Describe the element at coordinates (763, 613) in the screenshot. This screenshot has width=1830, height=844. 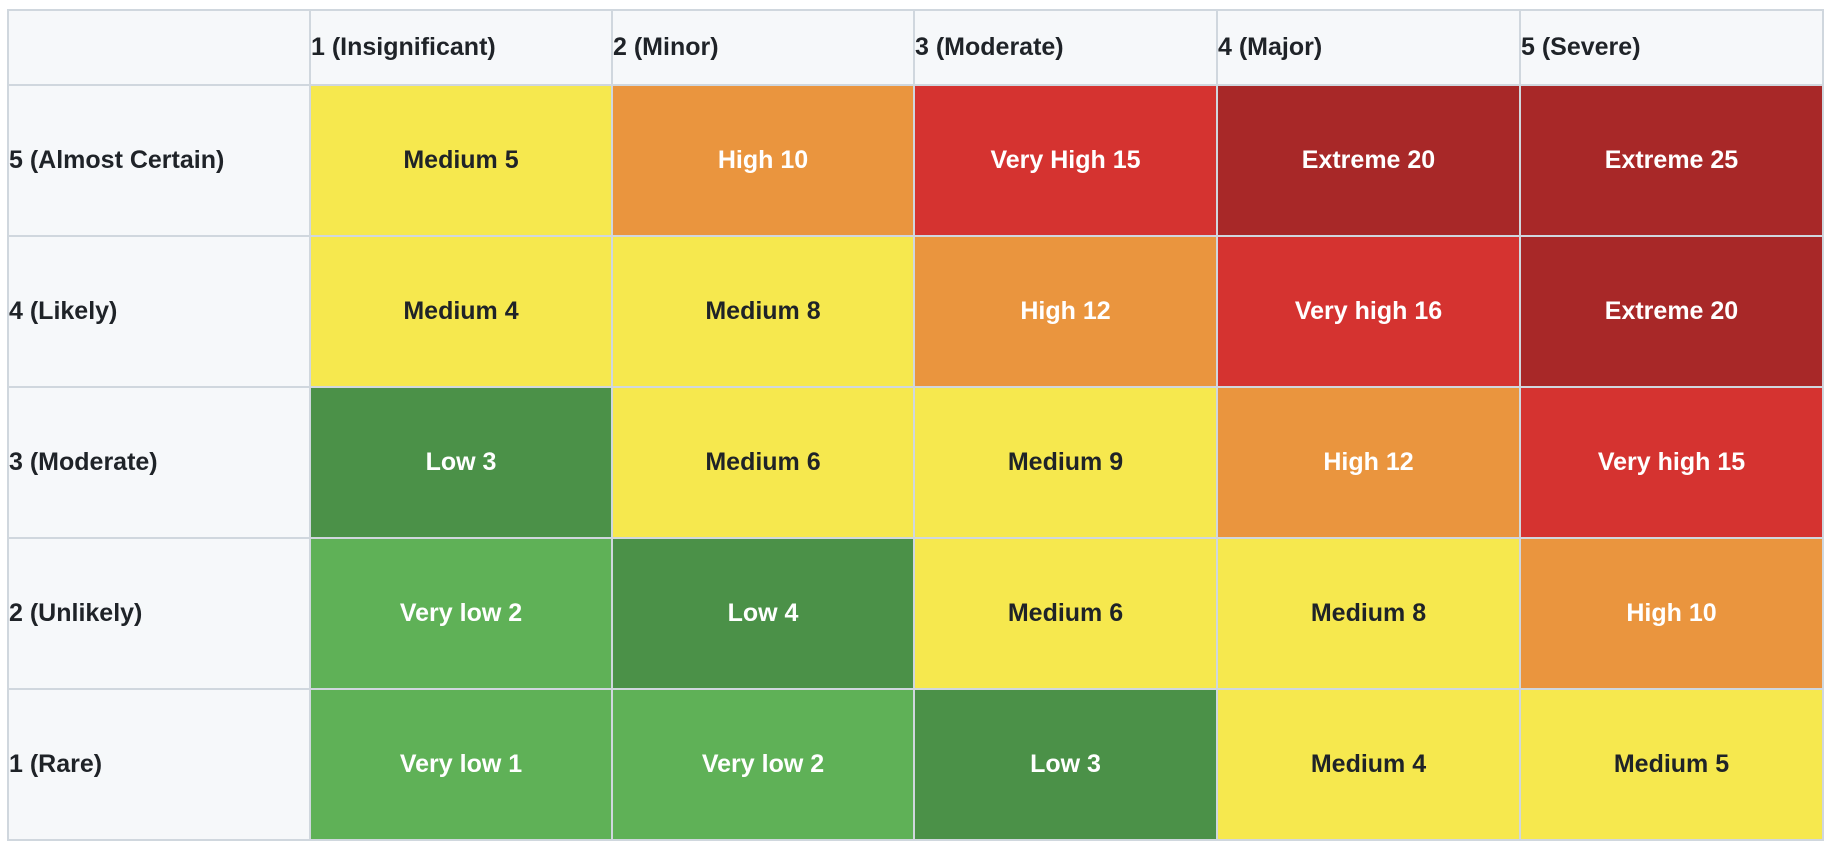
I see `risk-cell: Low 4` at that location.